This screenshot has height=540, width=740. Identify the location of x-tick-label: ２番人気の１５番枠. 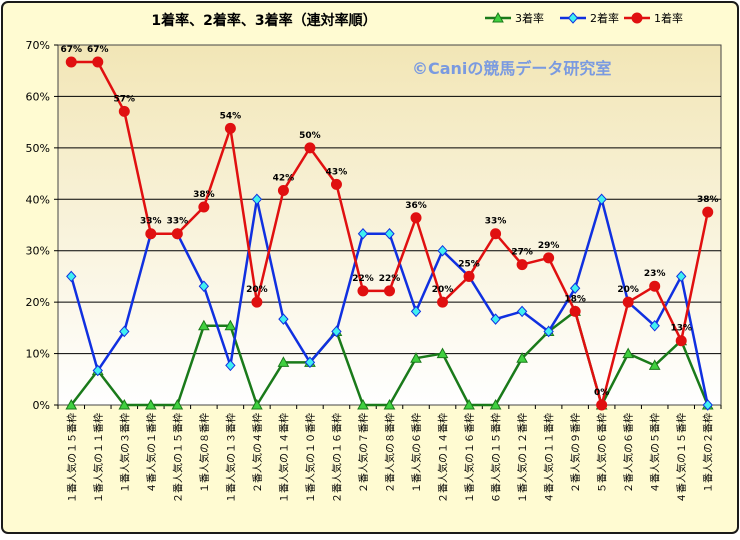
(177, 458).